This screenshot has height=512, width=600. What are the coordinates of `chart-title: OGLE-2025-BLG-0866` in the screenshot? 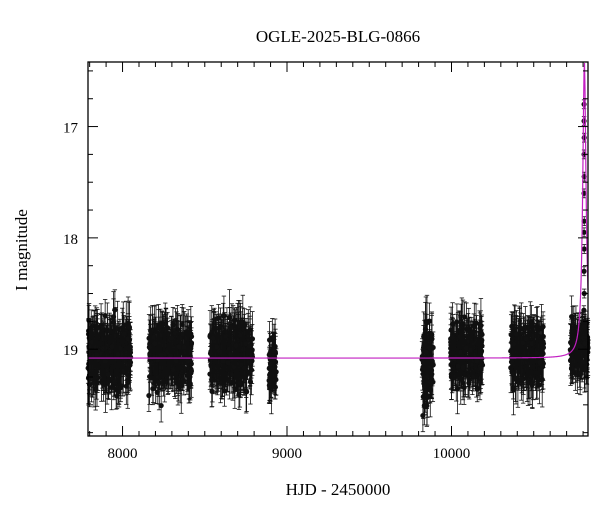 It's located at (338, 36).